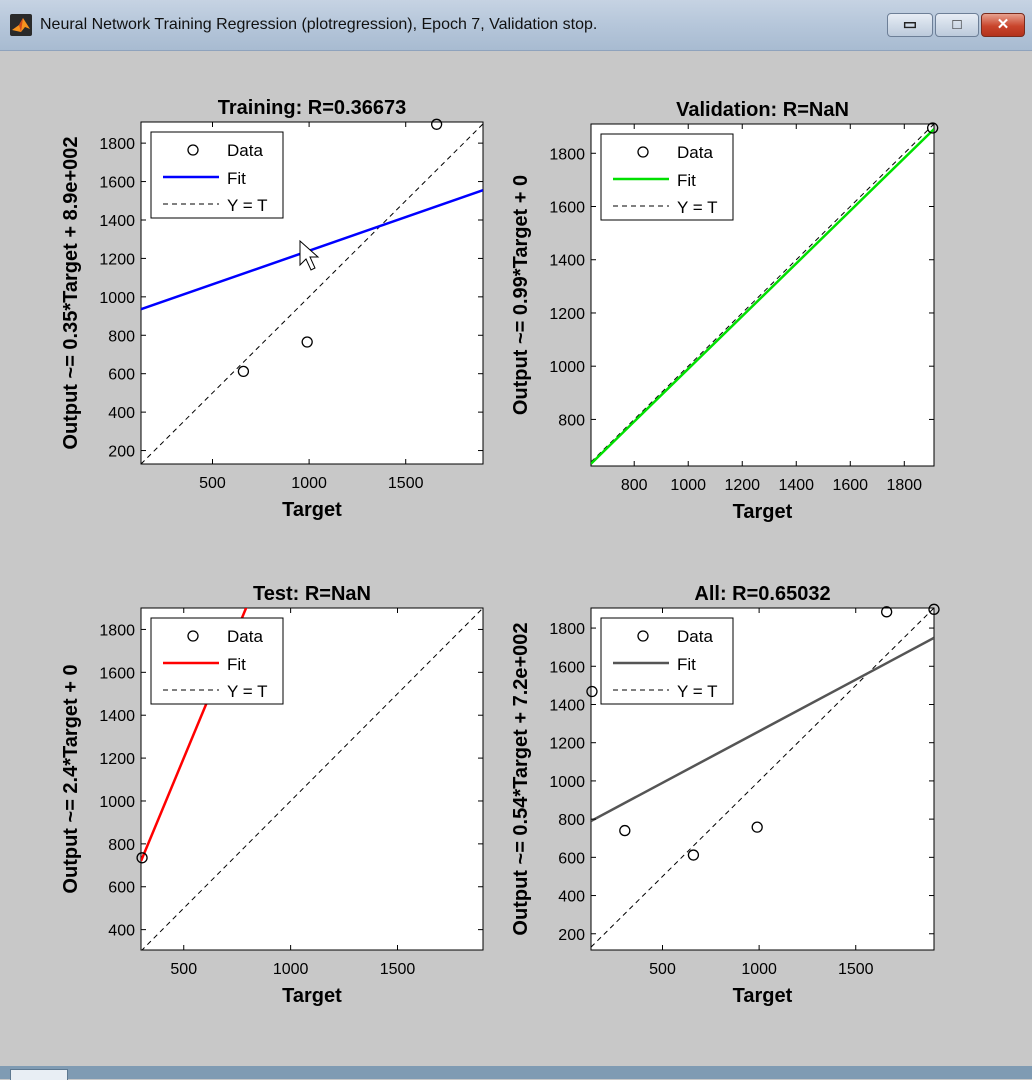 This screenshot has height=1080, width=1032. I want to click on x-tick-label: 1600, so click(850, 485).